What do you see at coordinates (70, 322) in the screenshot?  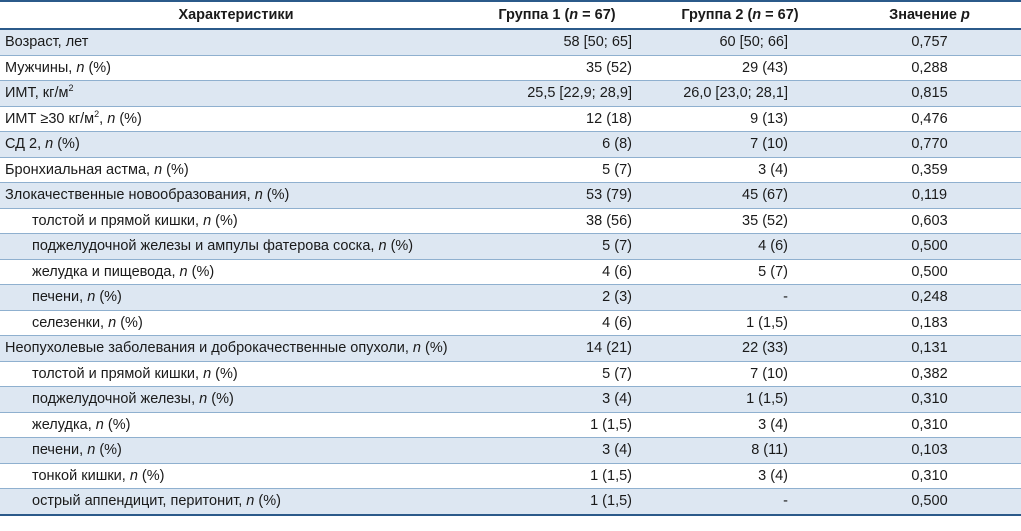 I see `label-text: селезенки,` at bounding box center [70, 322].